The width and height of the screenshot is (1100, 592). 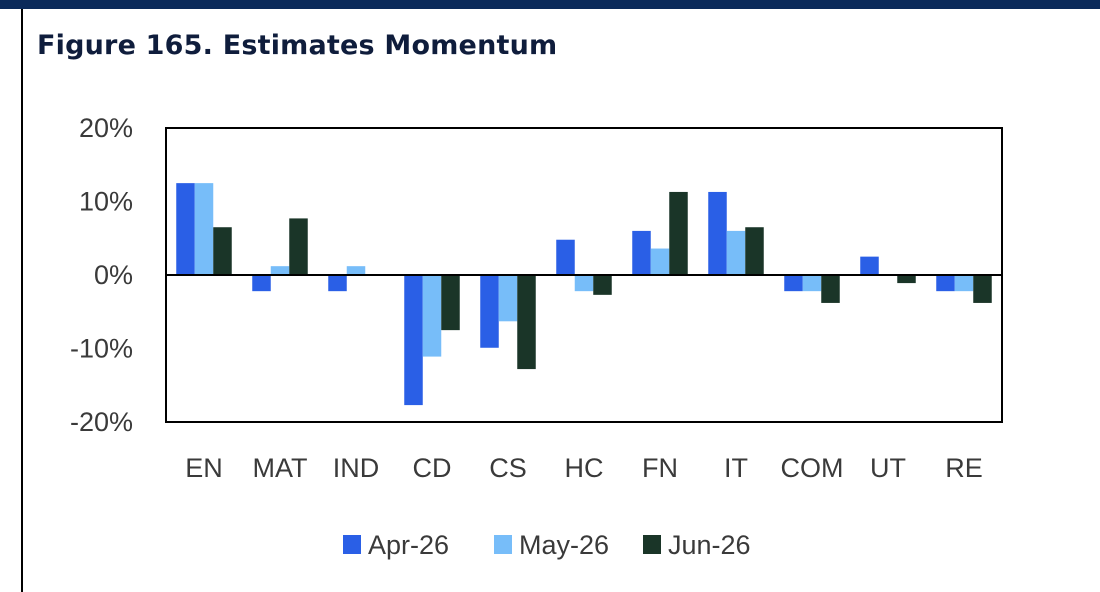 I want to click on bar-jun-26-com, so click(x=830, y=289).